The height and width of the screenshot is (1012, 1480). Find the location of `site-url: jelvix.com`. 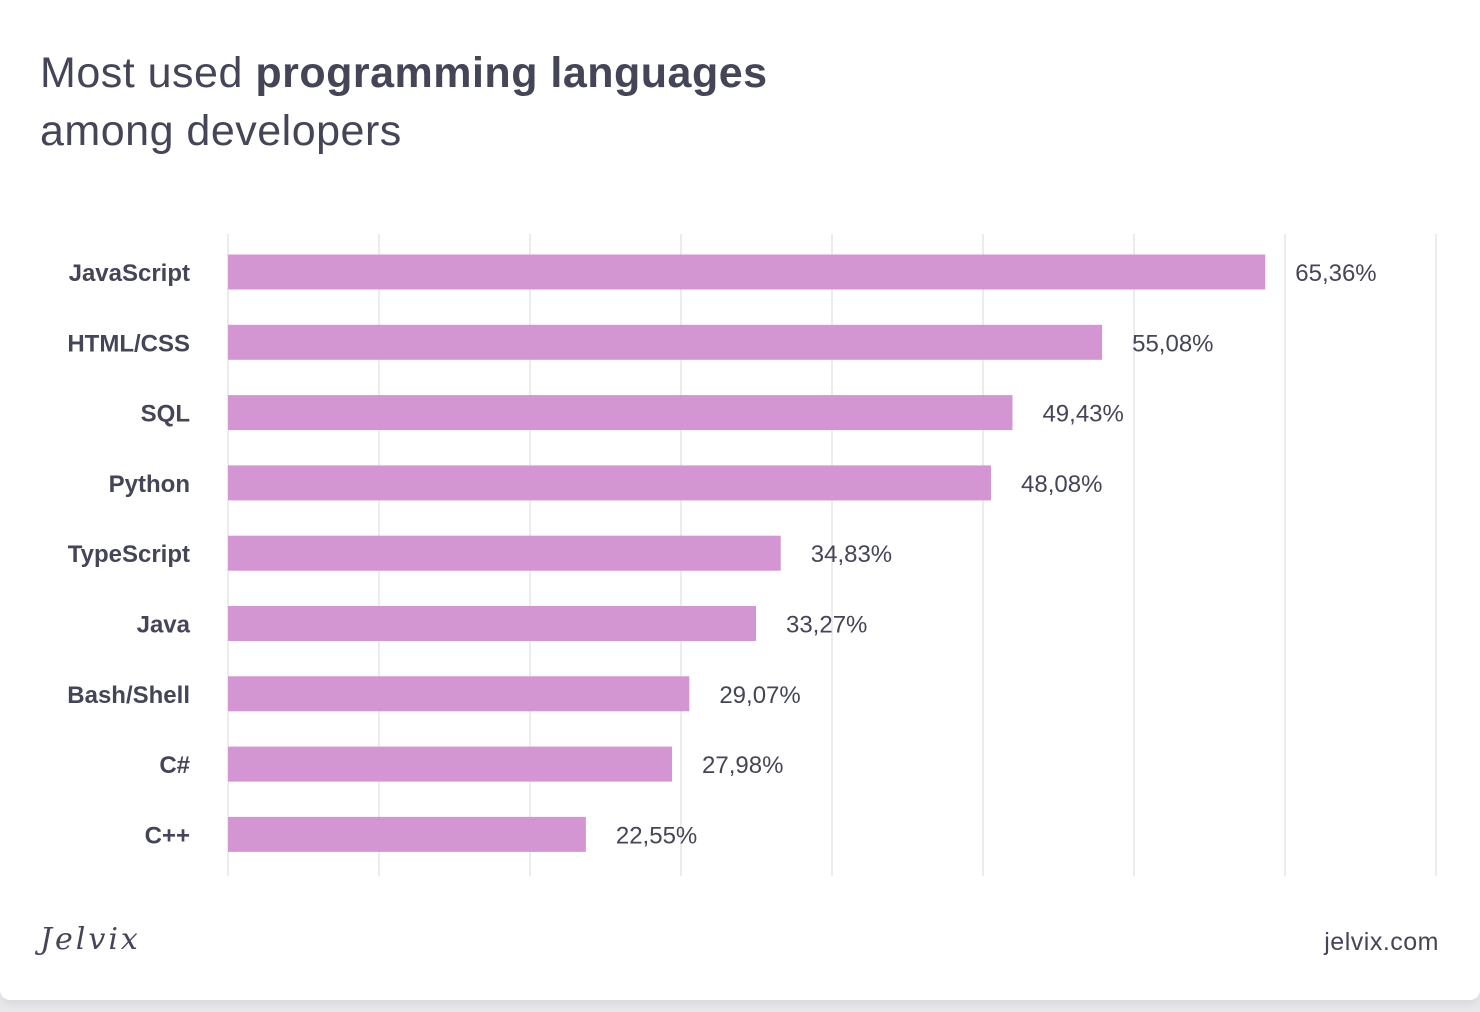

site-url: jelvix.com is located at coordinates (1381, 942).